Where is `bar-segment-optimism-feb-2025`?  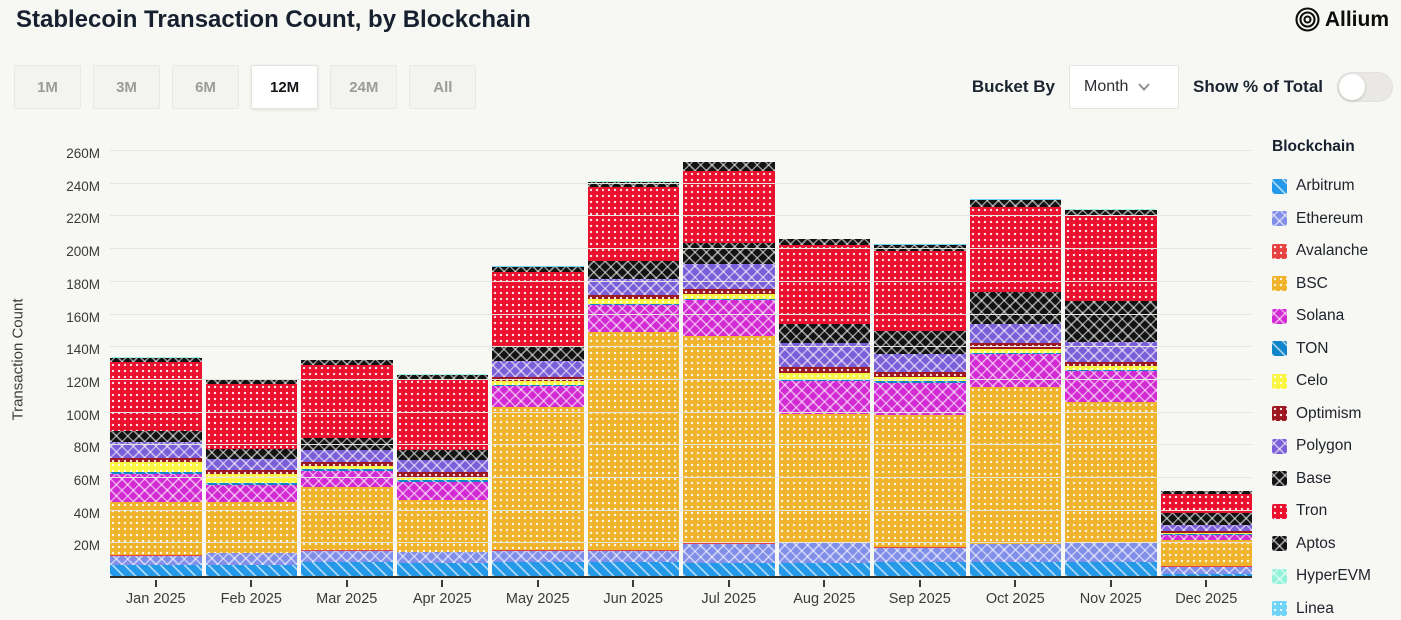
bar-segment-optimism-feb-2025 is located at coordinates (251, 472).